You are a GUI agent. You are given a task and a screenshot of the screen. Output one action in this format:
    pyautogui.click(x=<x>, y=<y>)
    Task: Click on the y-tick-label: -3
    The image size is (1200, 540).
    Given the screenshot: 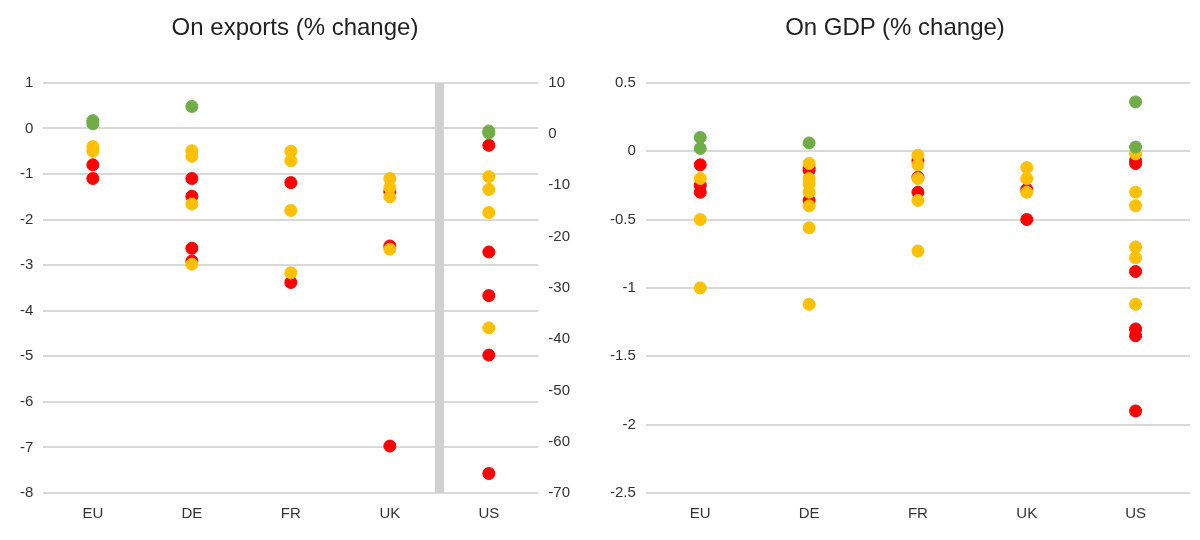 What is the action you would take?
    pyautogui.click(x=26, y=264)
    